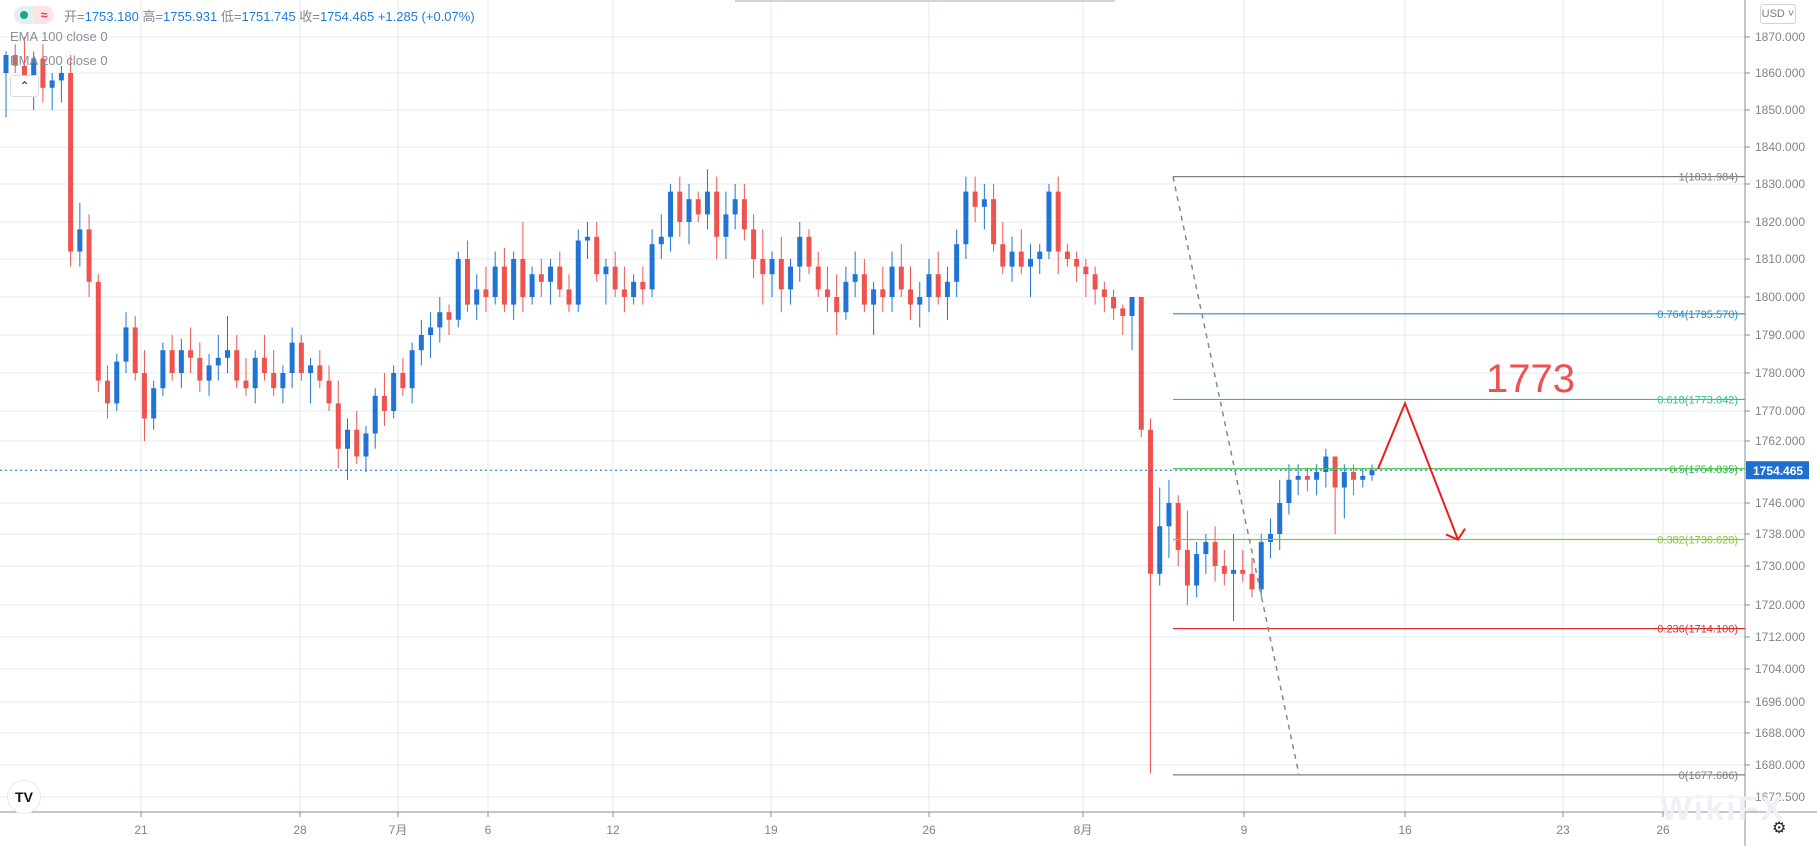 This screenshot has width=1817, height=846. What do you see at coordinates (1779, 828) in the screenshot?
I see `settings-gear-icon: ⚙` at bounding box center [1779, 828].